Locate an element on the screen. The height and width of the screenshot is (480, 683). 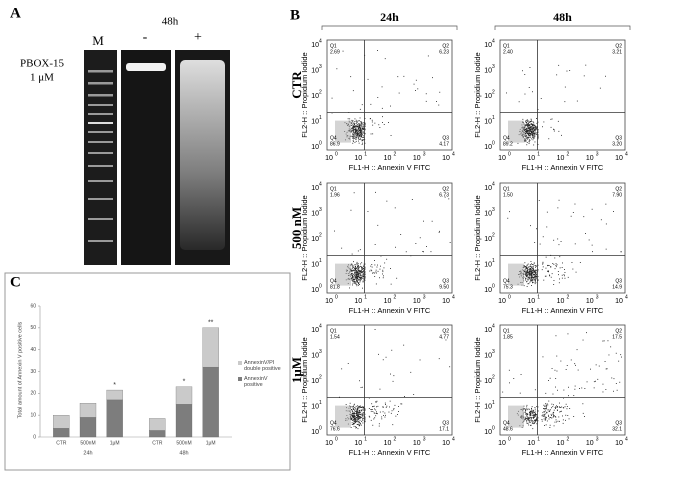
quadrant-name: Q2 is located at coordinates (618, 331).